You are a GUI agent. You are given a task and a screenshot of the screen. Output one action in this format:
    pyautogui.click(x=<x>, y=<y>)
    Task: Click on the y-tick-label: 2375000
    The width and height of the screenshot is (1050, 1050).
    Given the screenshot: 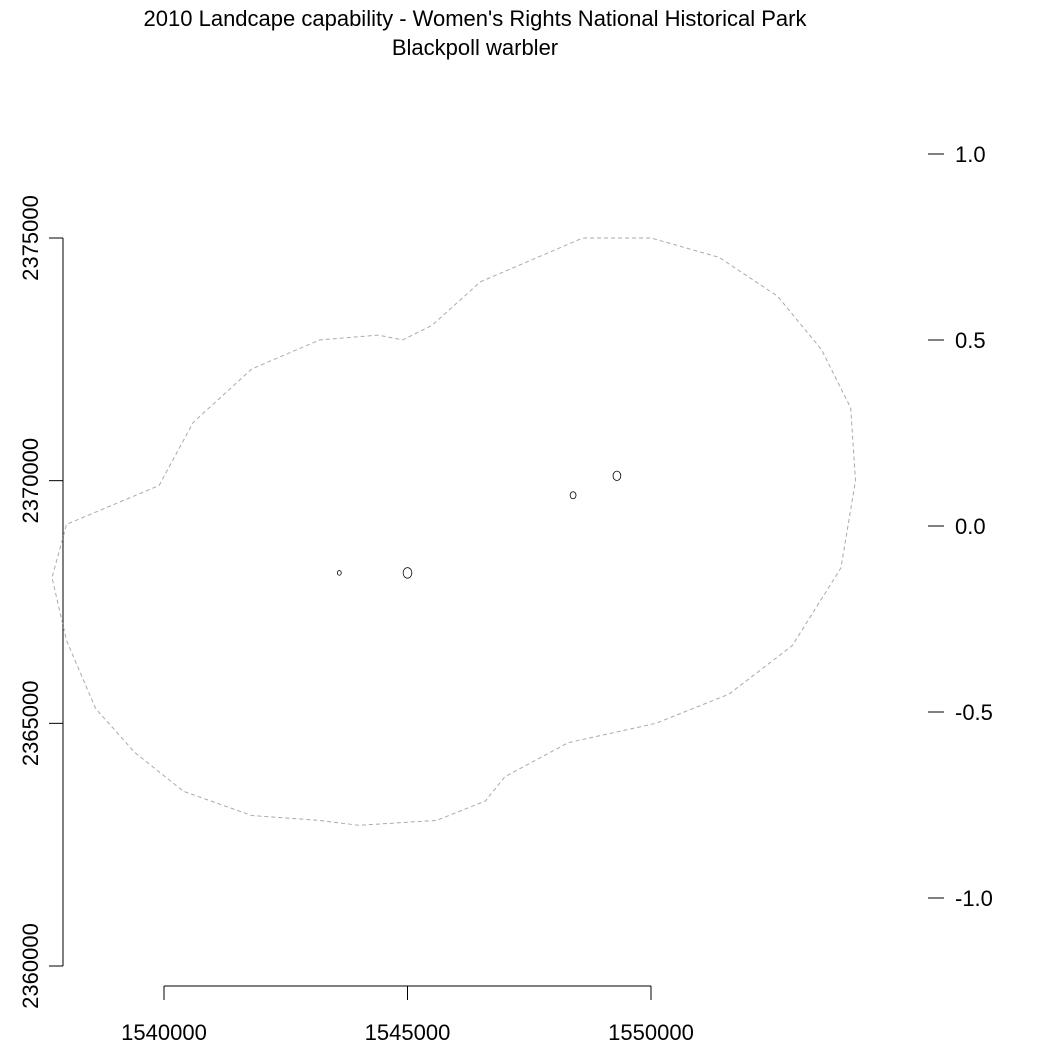 What is the action you would take?
    pyautogui.click(x=30, y=238)
    